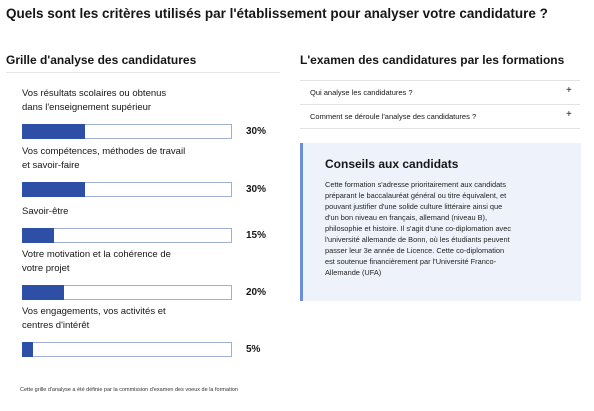 The height and width of the screenshot is (411, 594). What do you see at coordinates (87, 107) in the screenshot?
I see `criterion-label: dans l'enseignement supérieur` at bounding box center [87, 107].